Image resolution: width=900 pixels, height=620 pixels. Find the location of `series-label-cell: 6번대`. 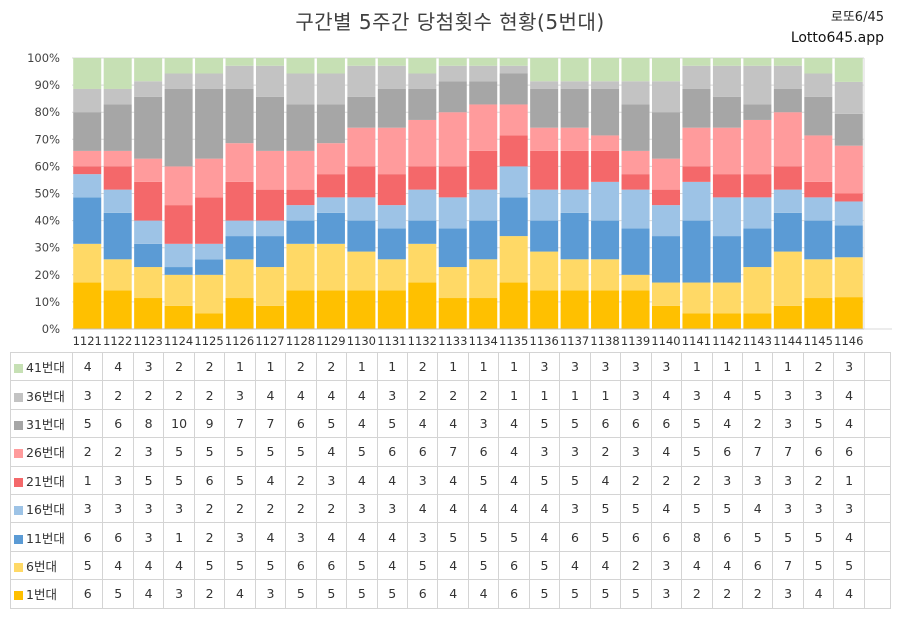

series-label-cell: 6번대 is located at coordinates (41, 565).